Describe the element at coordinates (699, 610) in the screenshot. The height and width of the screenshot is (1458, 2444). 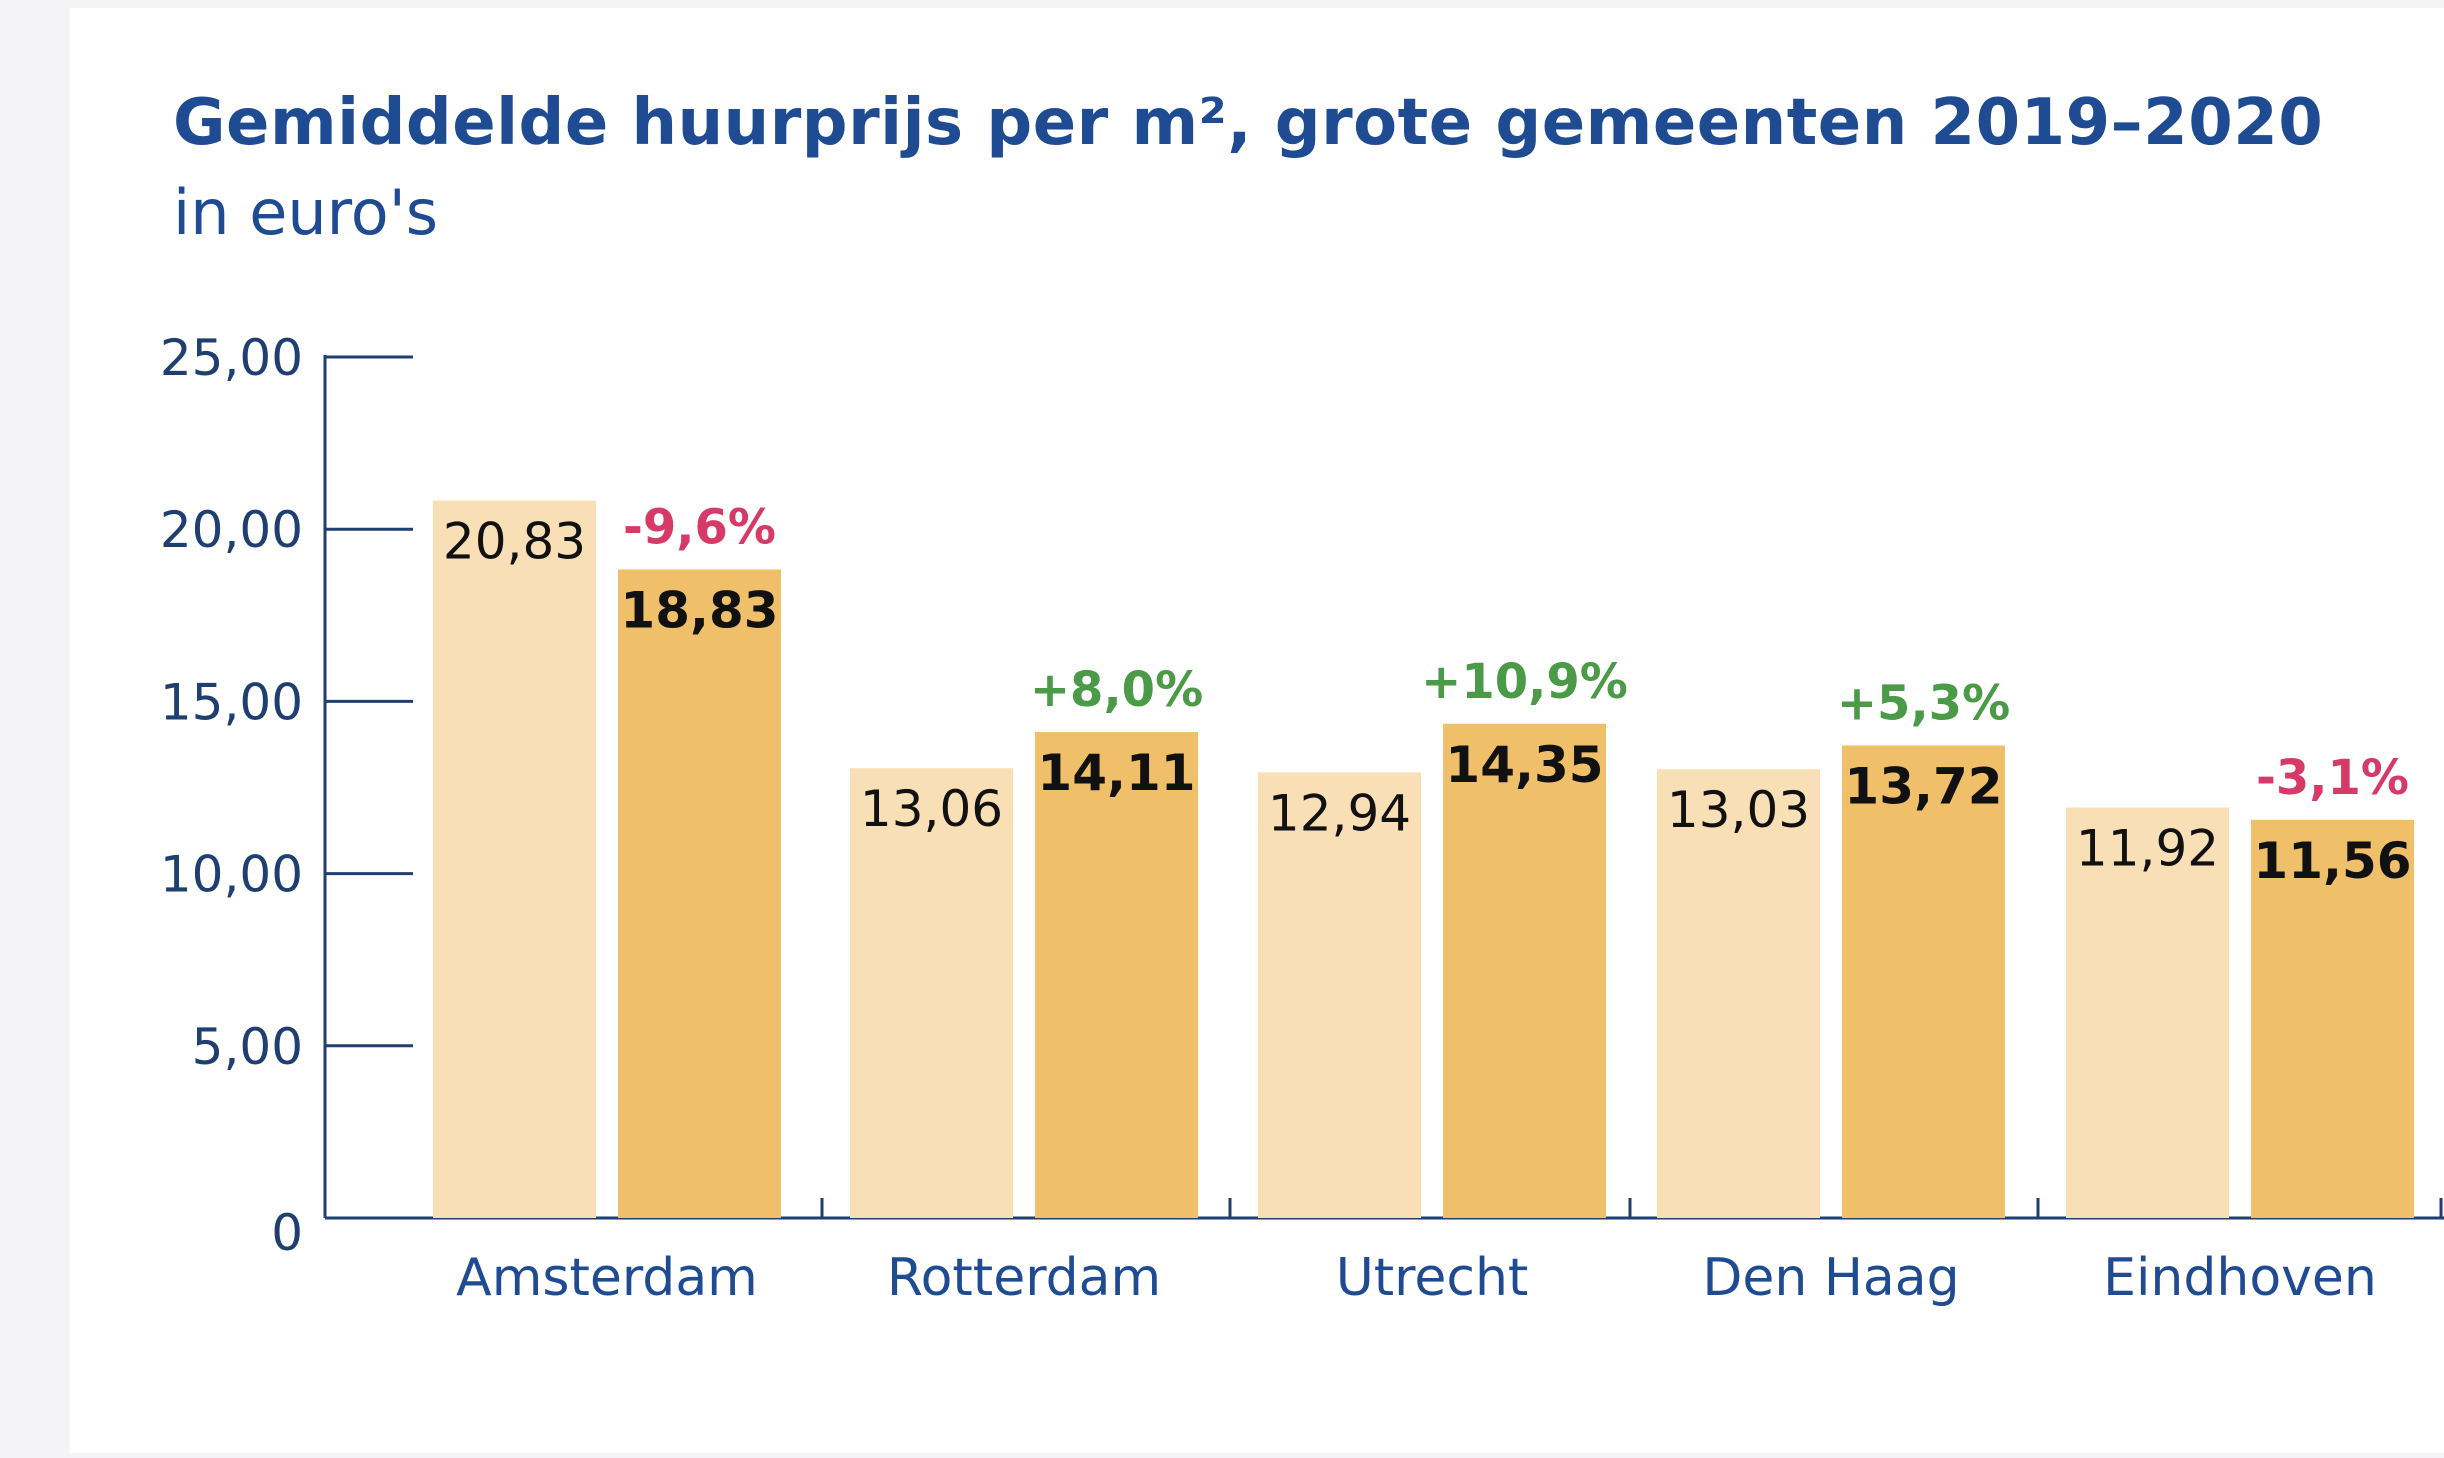
I see `value-label-2020: 18,83` at that location.